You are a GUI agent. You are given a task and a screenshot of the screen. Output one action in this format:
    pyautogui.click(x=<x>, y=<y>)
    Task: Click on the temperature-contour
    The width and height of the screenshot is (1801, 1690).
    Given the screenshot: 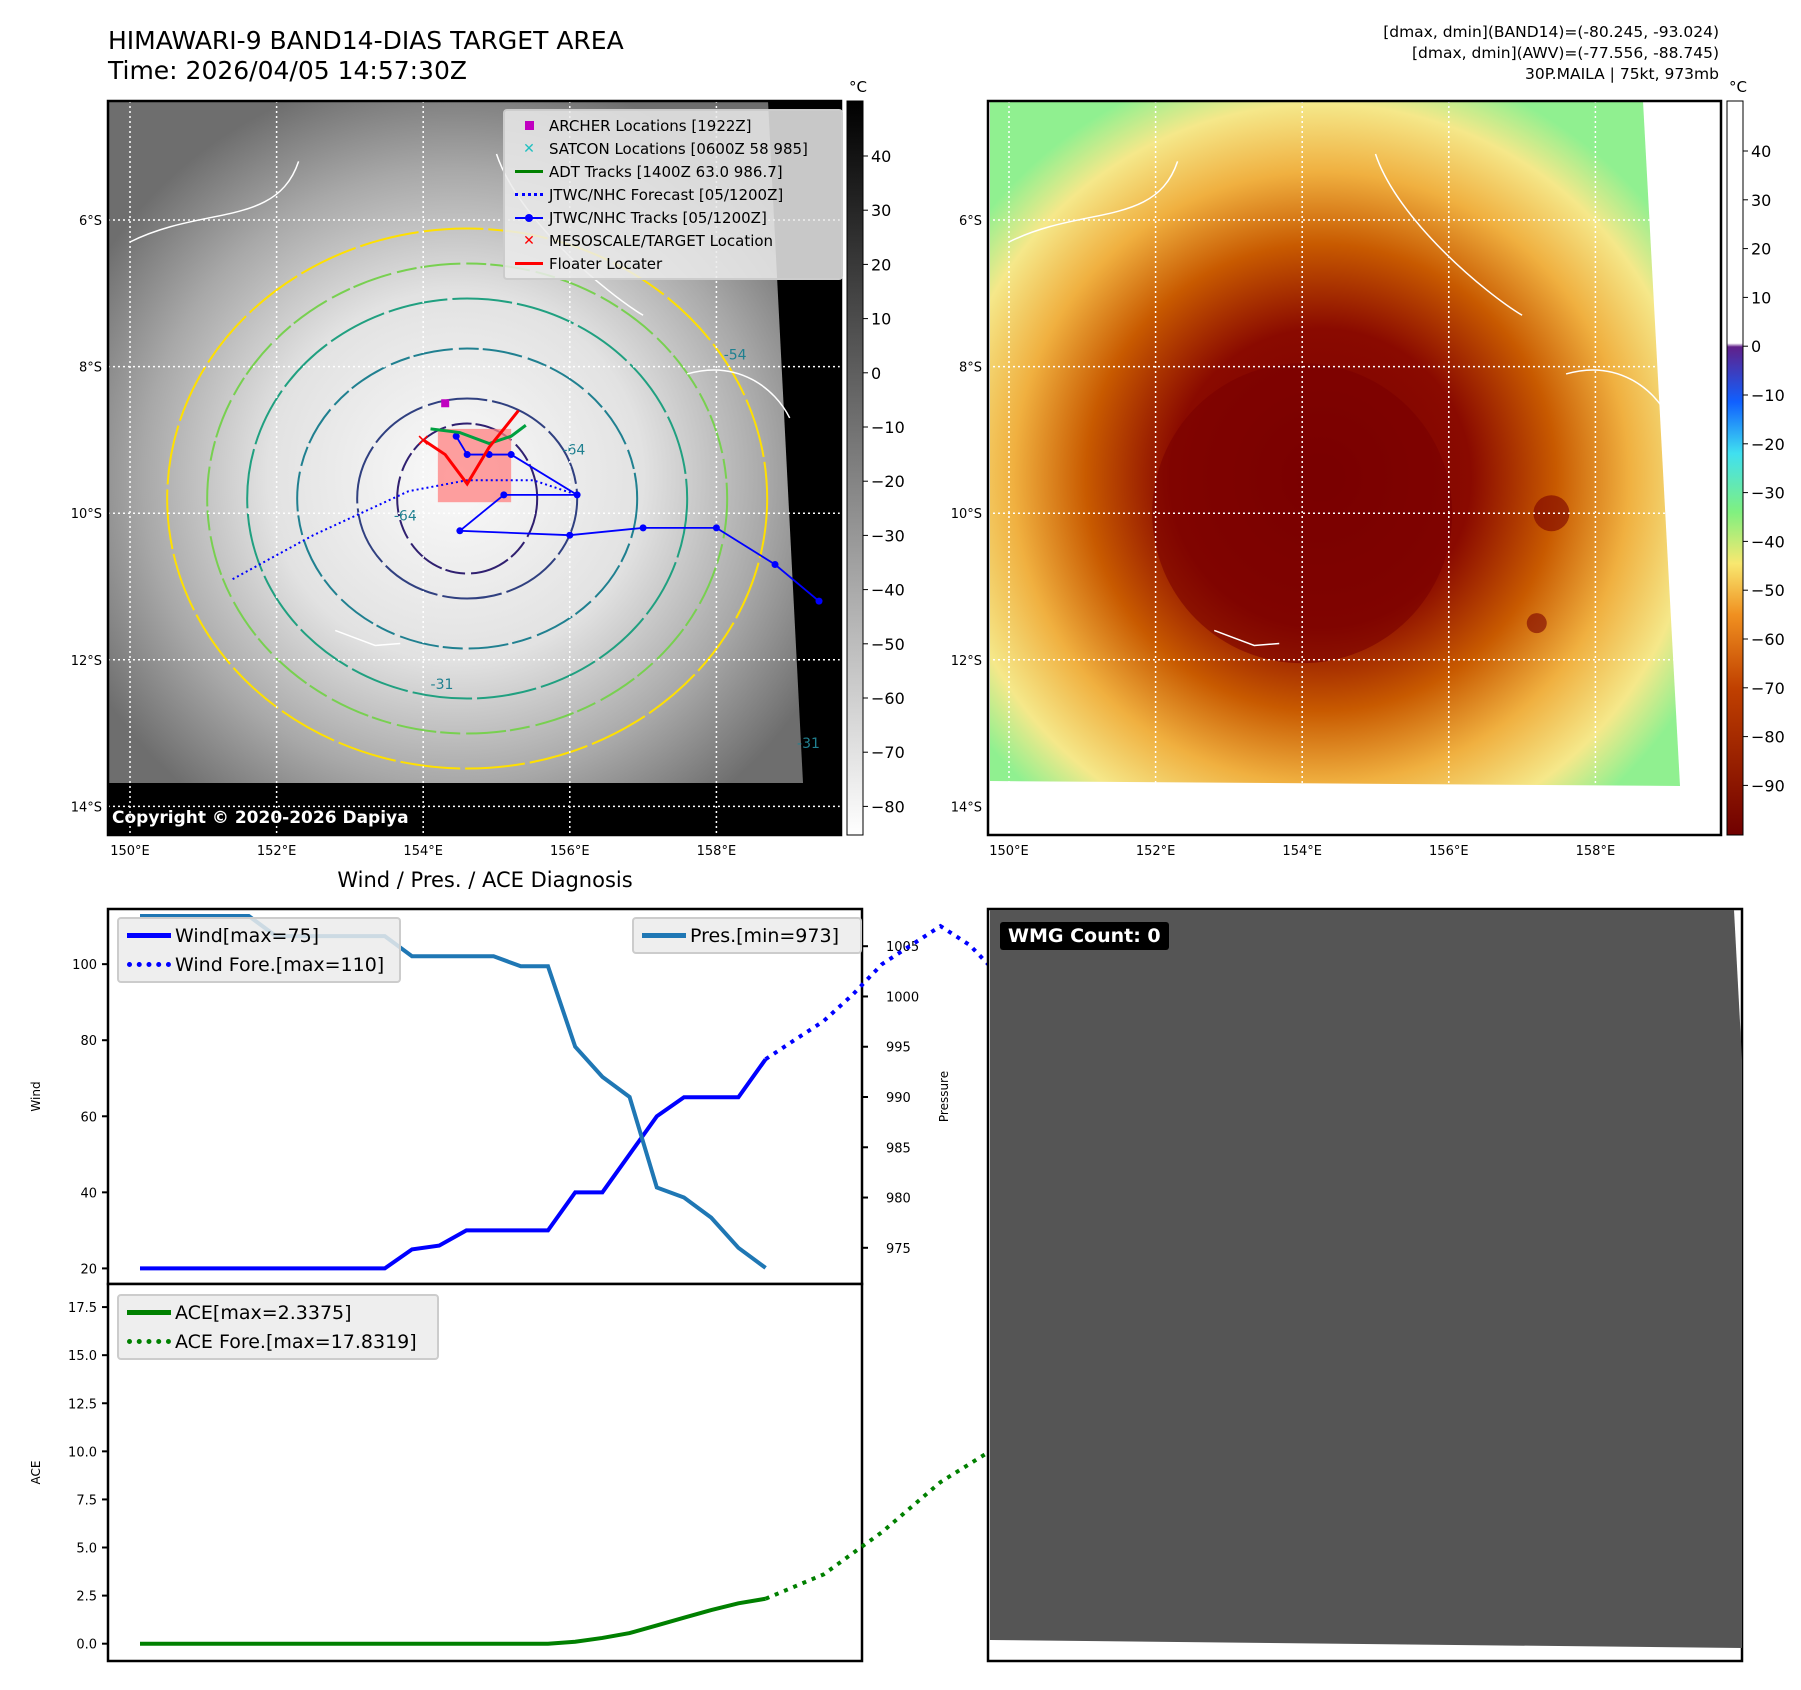 What is the action you would take?
    pyautogui.click(x=467, y=498)
    